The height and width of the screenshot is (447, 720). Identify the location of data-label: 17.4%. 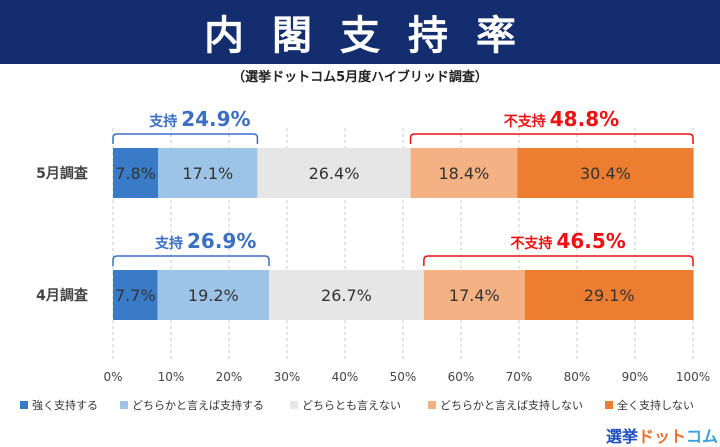
(474, 295).